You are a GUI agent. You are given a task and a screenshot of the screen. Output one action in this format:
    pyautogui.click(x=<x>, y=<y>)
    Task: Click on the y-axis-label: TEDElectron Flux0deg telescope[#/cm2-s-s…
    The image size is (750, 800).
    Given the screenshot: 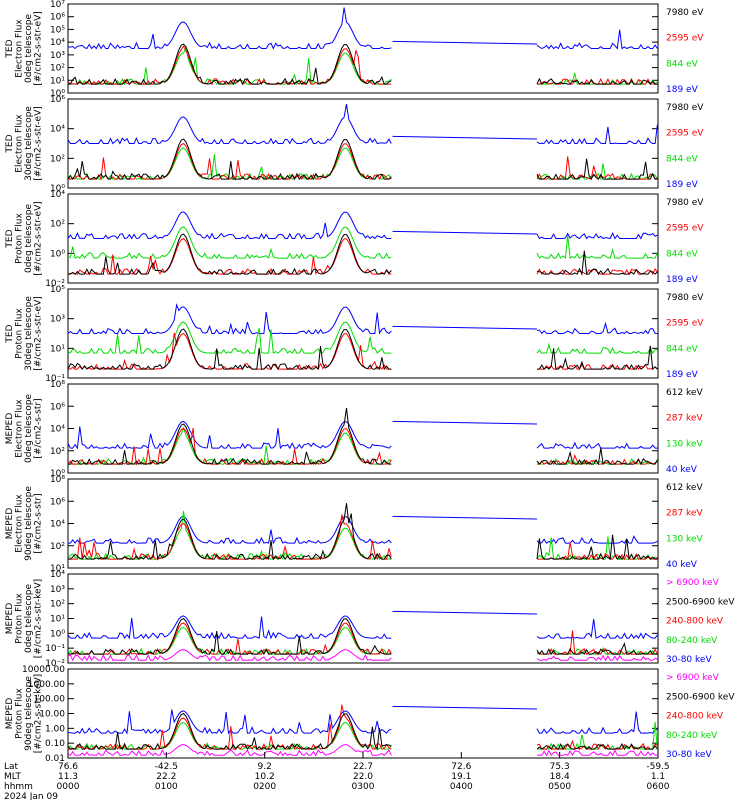 What is the action you would take?
    pyautogui.click(x=24, y=48)
    